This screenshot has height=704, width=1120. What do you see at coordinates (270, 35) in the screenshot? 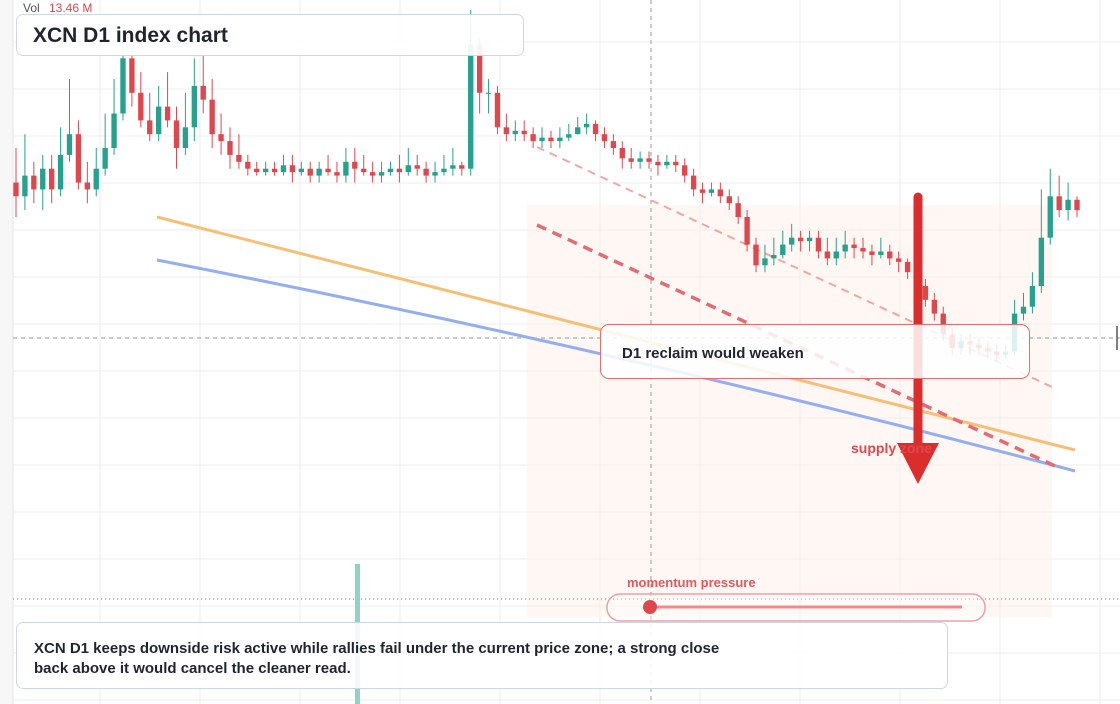
I see `title-card: XCN D1 index chart` at bounding box center [270, 35].